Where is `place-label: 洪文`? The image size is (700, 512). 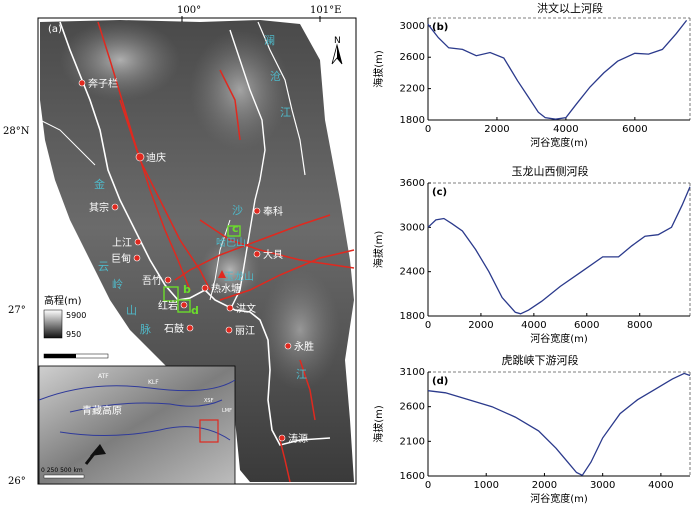
place-label: 洪文 is located at coordinates (246, 308).